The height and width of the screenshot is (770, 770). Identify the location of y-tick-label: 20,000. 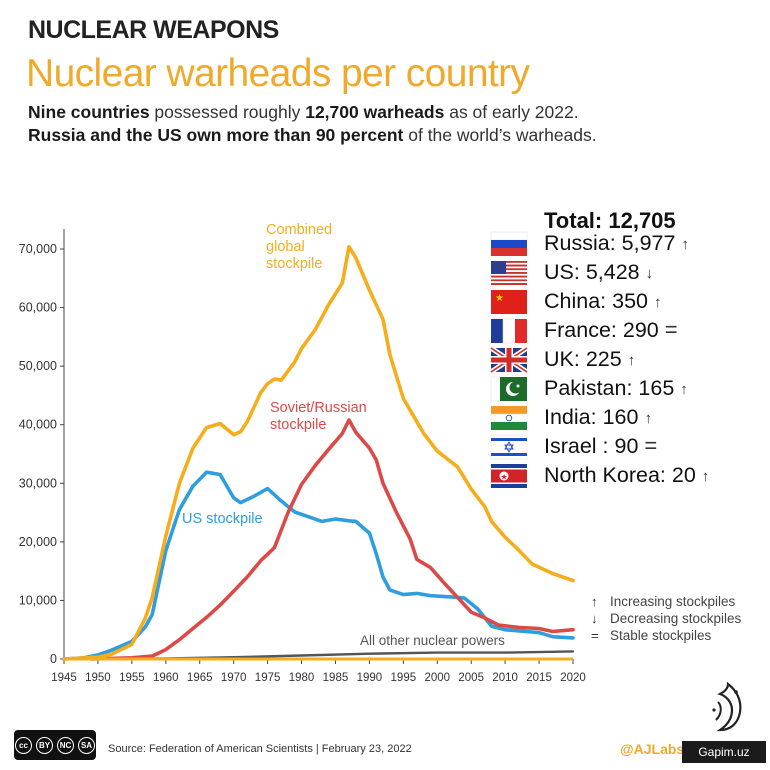
(38, 542).